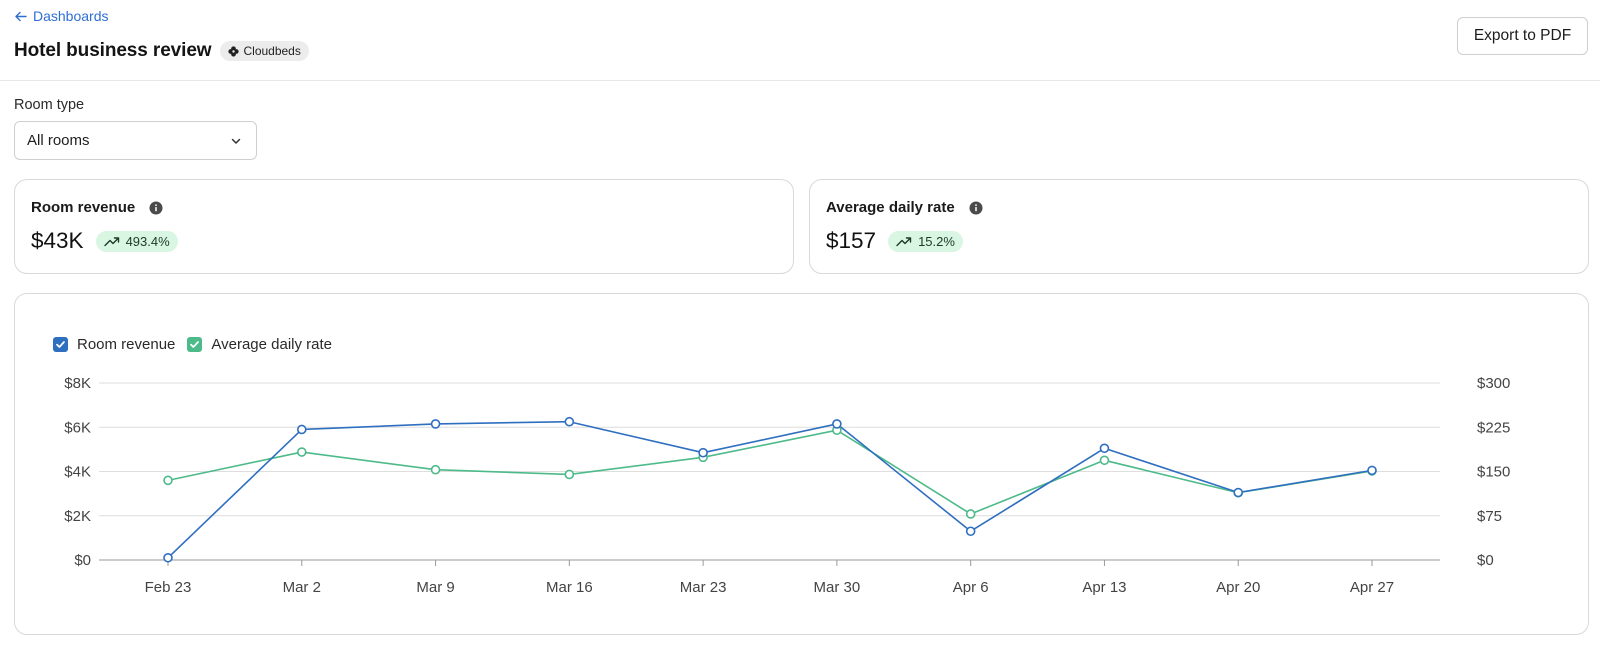 Image resolution: width=1600 pixels, height=650 pixels. I want to click on x-tick-label: Feb 23, so click(168, 587).